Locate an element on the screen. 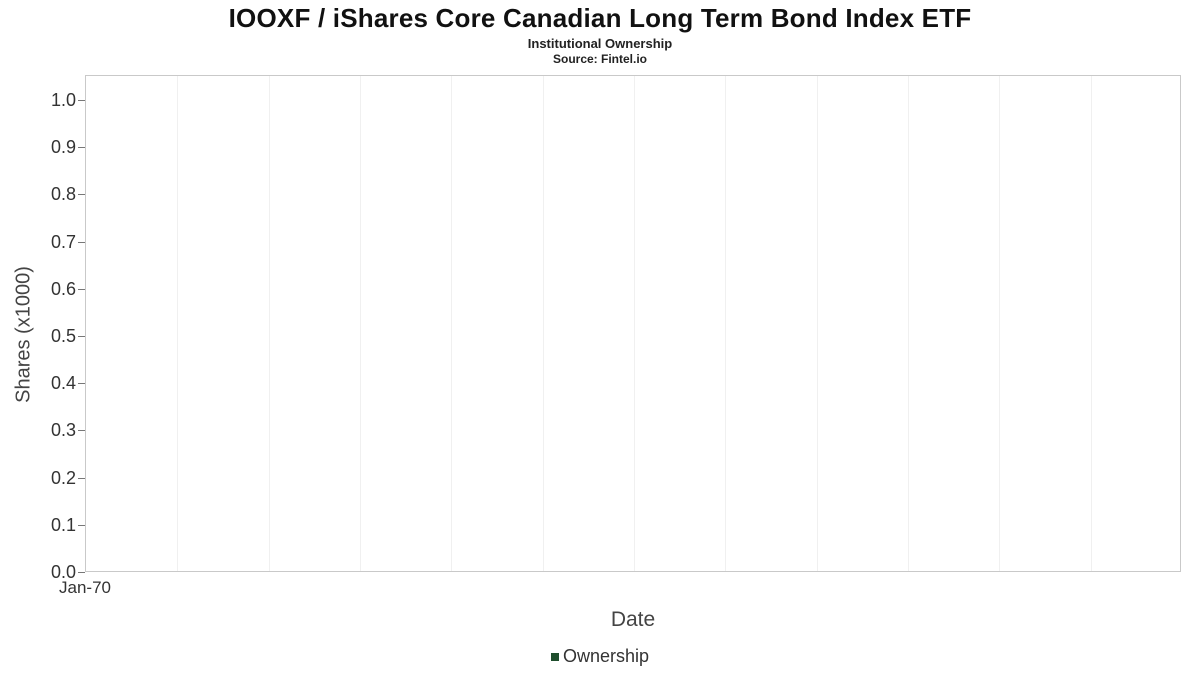 The image size is (1200, 675). y-tick-label: 0.1 is located at coordinates (63, 524).